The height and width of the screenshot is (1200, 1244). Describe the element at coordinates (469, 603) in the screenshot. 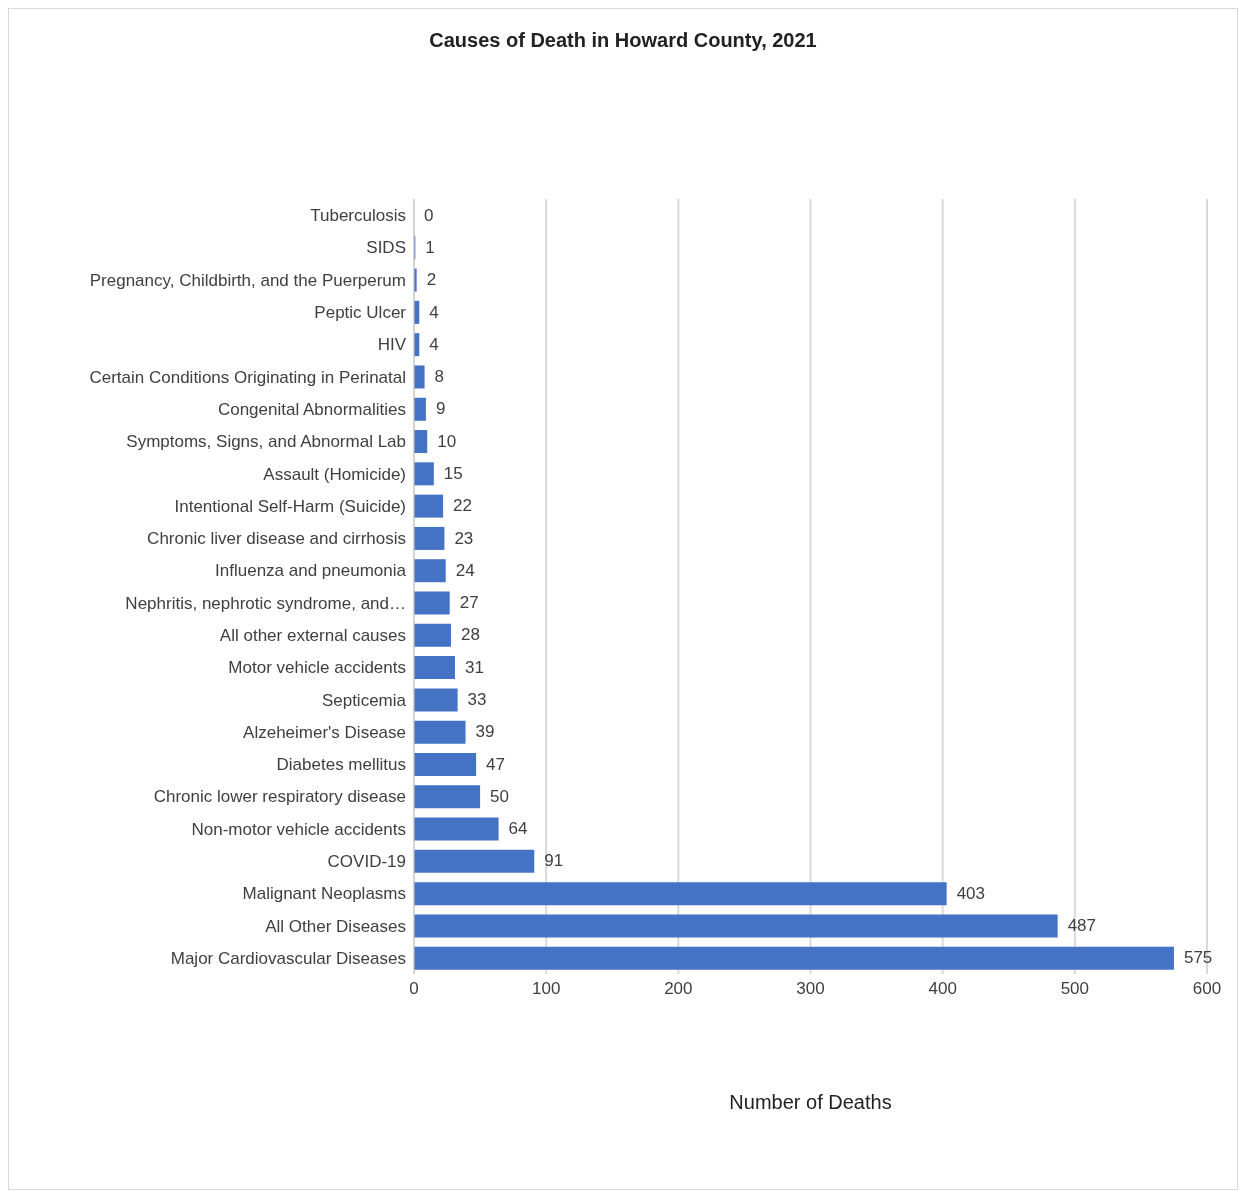

I see `data-label: 27` at that location.